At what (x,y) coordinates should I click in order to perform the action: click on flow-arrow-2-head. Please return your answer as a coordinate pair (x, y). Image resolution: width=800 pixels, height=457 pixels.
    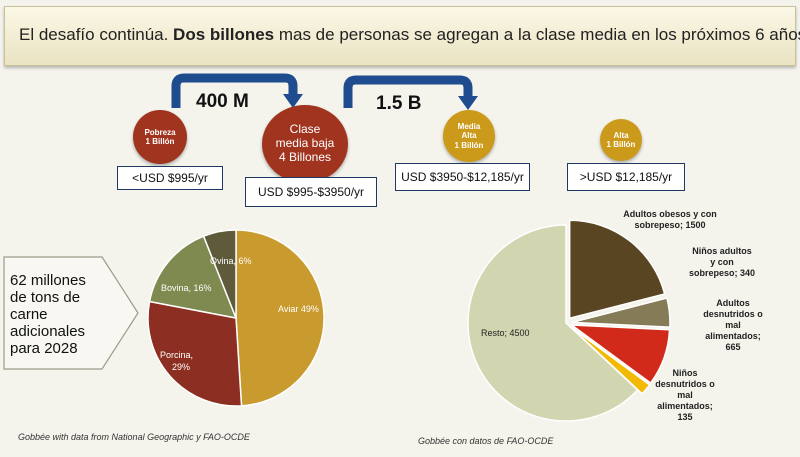
    Looking at the image, I should click on (468, 103).